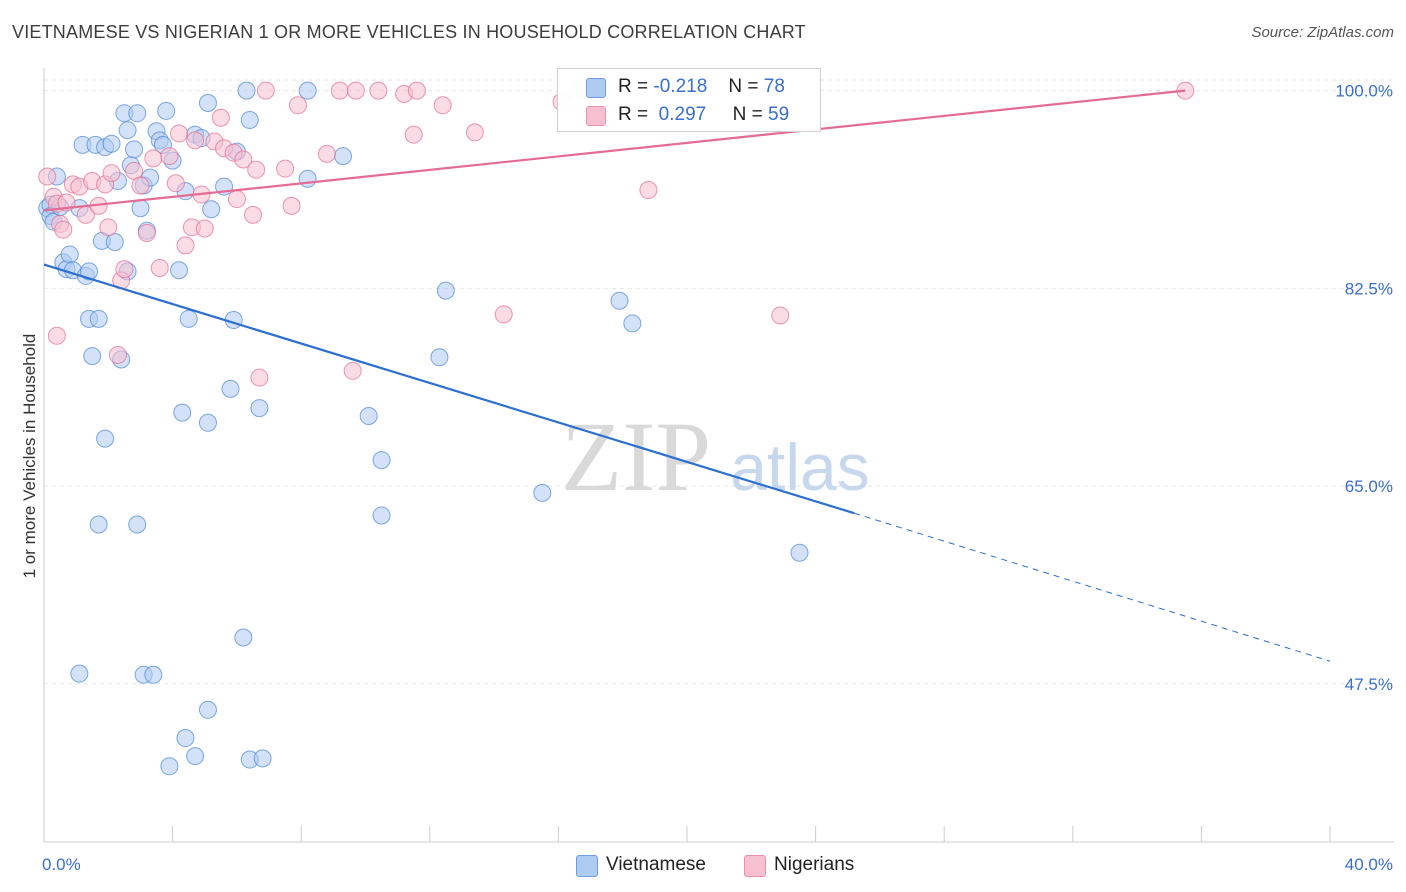  What do you see at coordinates (614, 150) in the screenshot?
I see `nigerian-trend-line` at bounding box center [614, 150].